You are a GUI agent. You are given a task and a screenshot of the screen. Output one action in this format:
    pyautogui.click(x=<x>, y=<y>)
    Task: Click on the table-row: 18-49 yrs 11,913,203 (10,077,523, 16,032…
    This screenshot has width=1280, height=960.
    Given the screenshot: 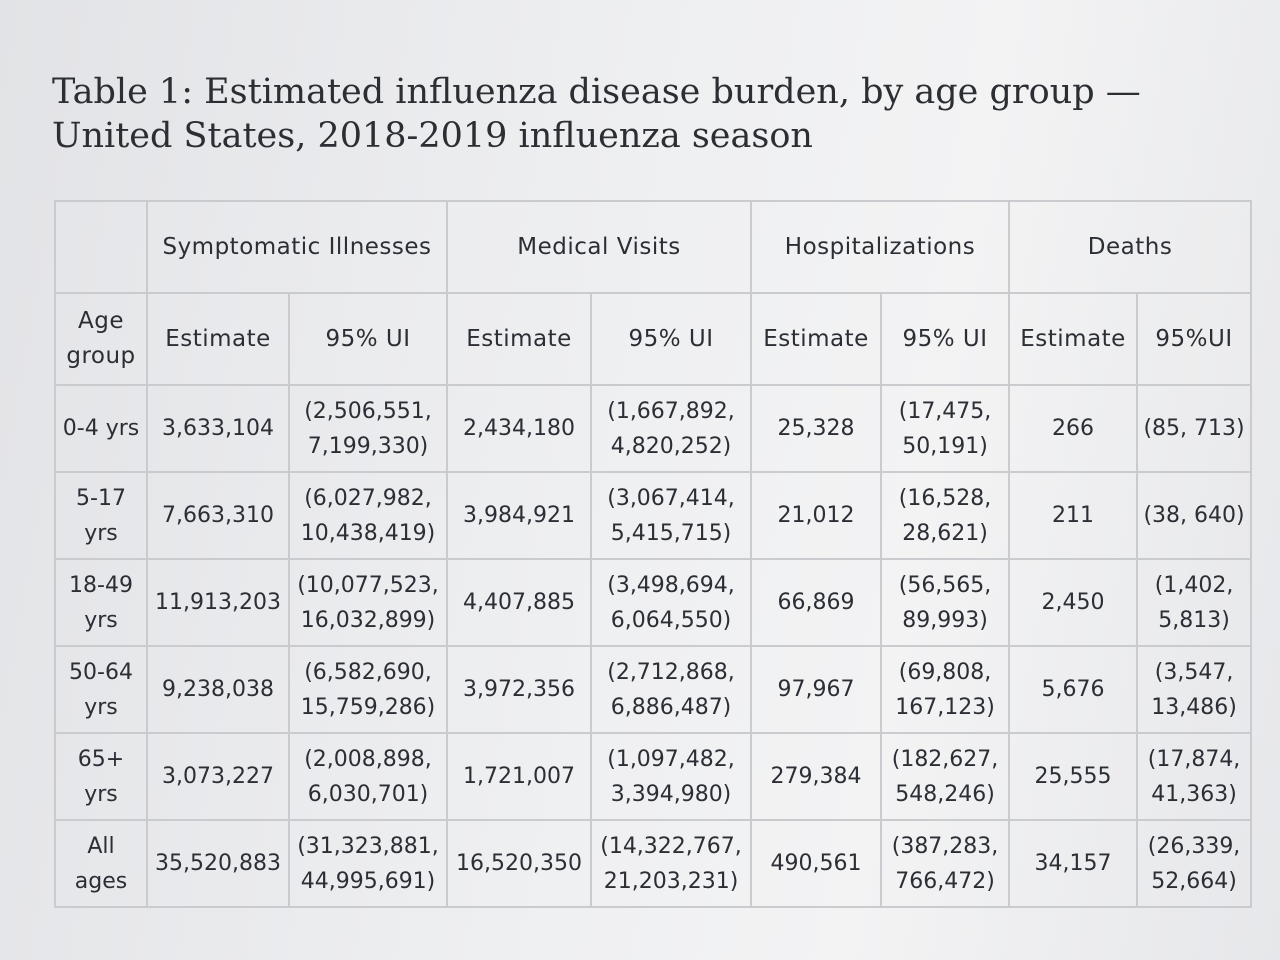 What is the action you would take?
    pyautogui.click(x=653, y=602)
    